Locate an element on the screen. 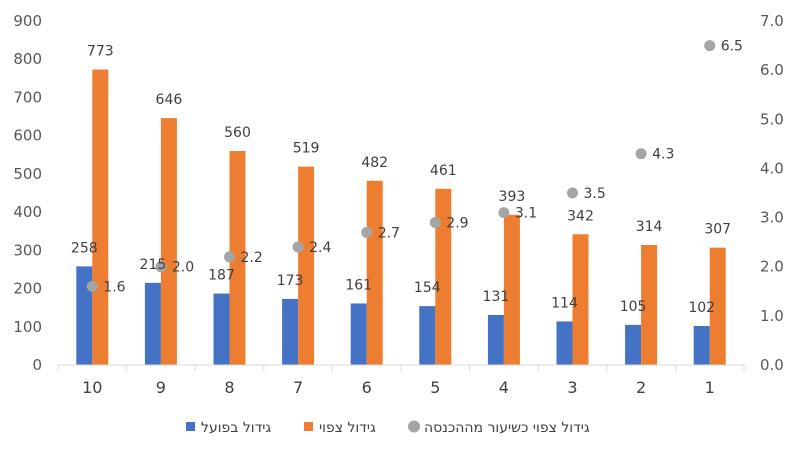 The image size is (798, 455). left-axis-tick-label: 900 is located at coordinates (27, 21).